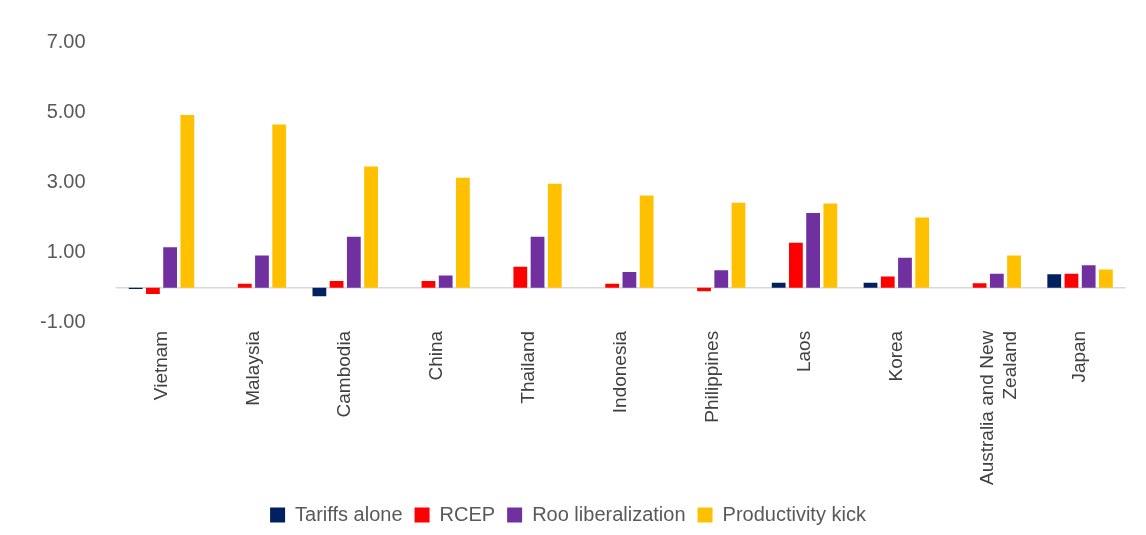 This screenshot has width=1146, height=535. Describe the element at coordinates (803, 351) in the screenshot. I see `x-tick-label: Laos` at that location.